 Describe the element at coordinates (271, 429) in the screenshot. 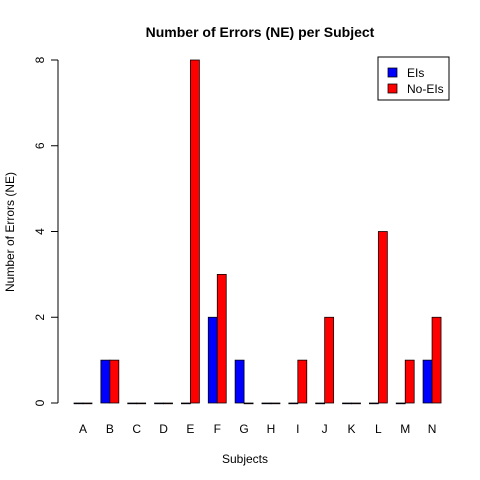

I see `x-tick-label-h: H` at that location.